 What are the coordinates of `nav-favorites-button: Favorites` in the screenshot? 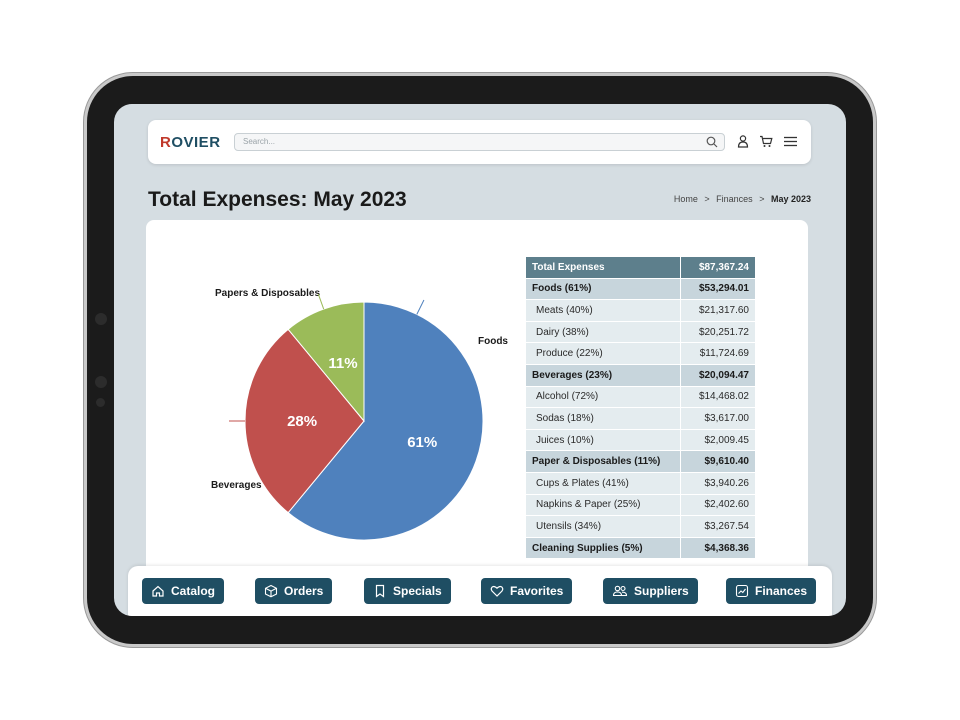 It's located at (527, 591).